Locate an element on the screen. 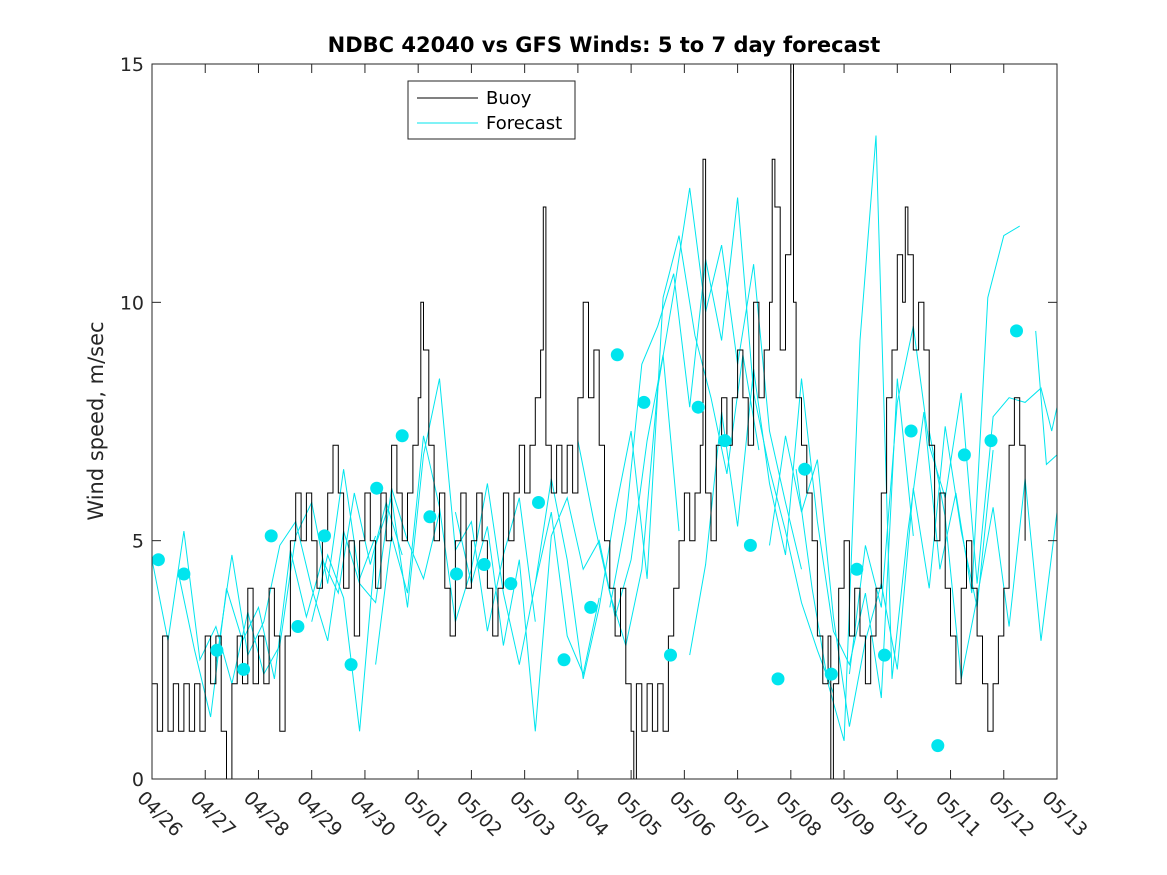 This screenshot has width=1167, height=875. legend-buoy-label: Buoy is located at coordinates (509, 98).